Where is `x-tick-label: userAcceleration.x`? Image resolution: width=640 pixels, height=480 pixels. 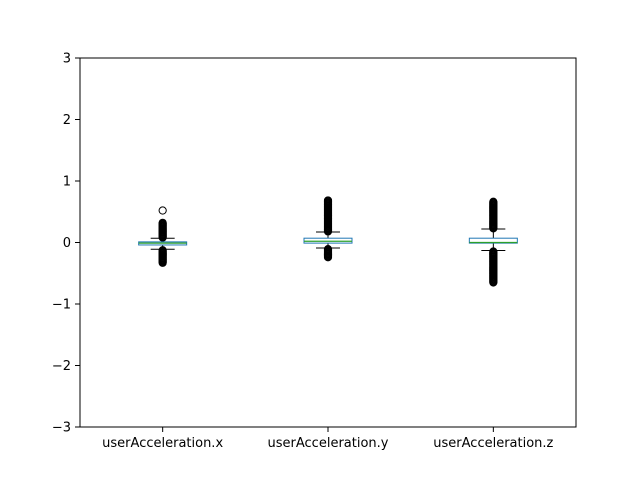 x-tick-label: userAcceleration.x is located at coordinates (162, 443).